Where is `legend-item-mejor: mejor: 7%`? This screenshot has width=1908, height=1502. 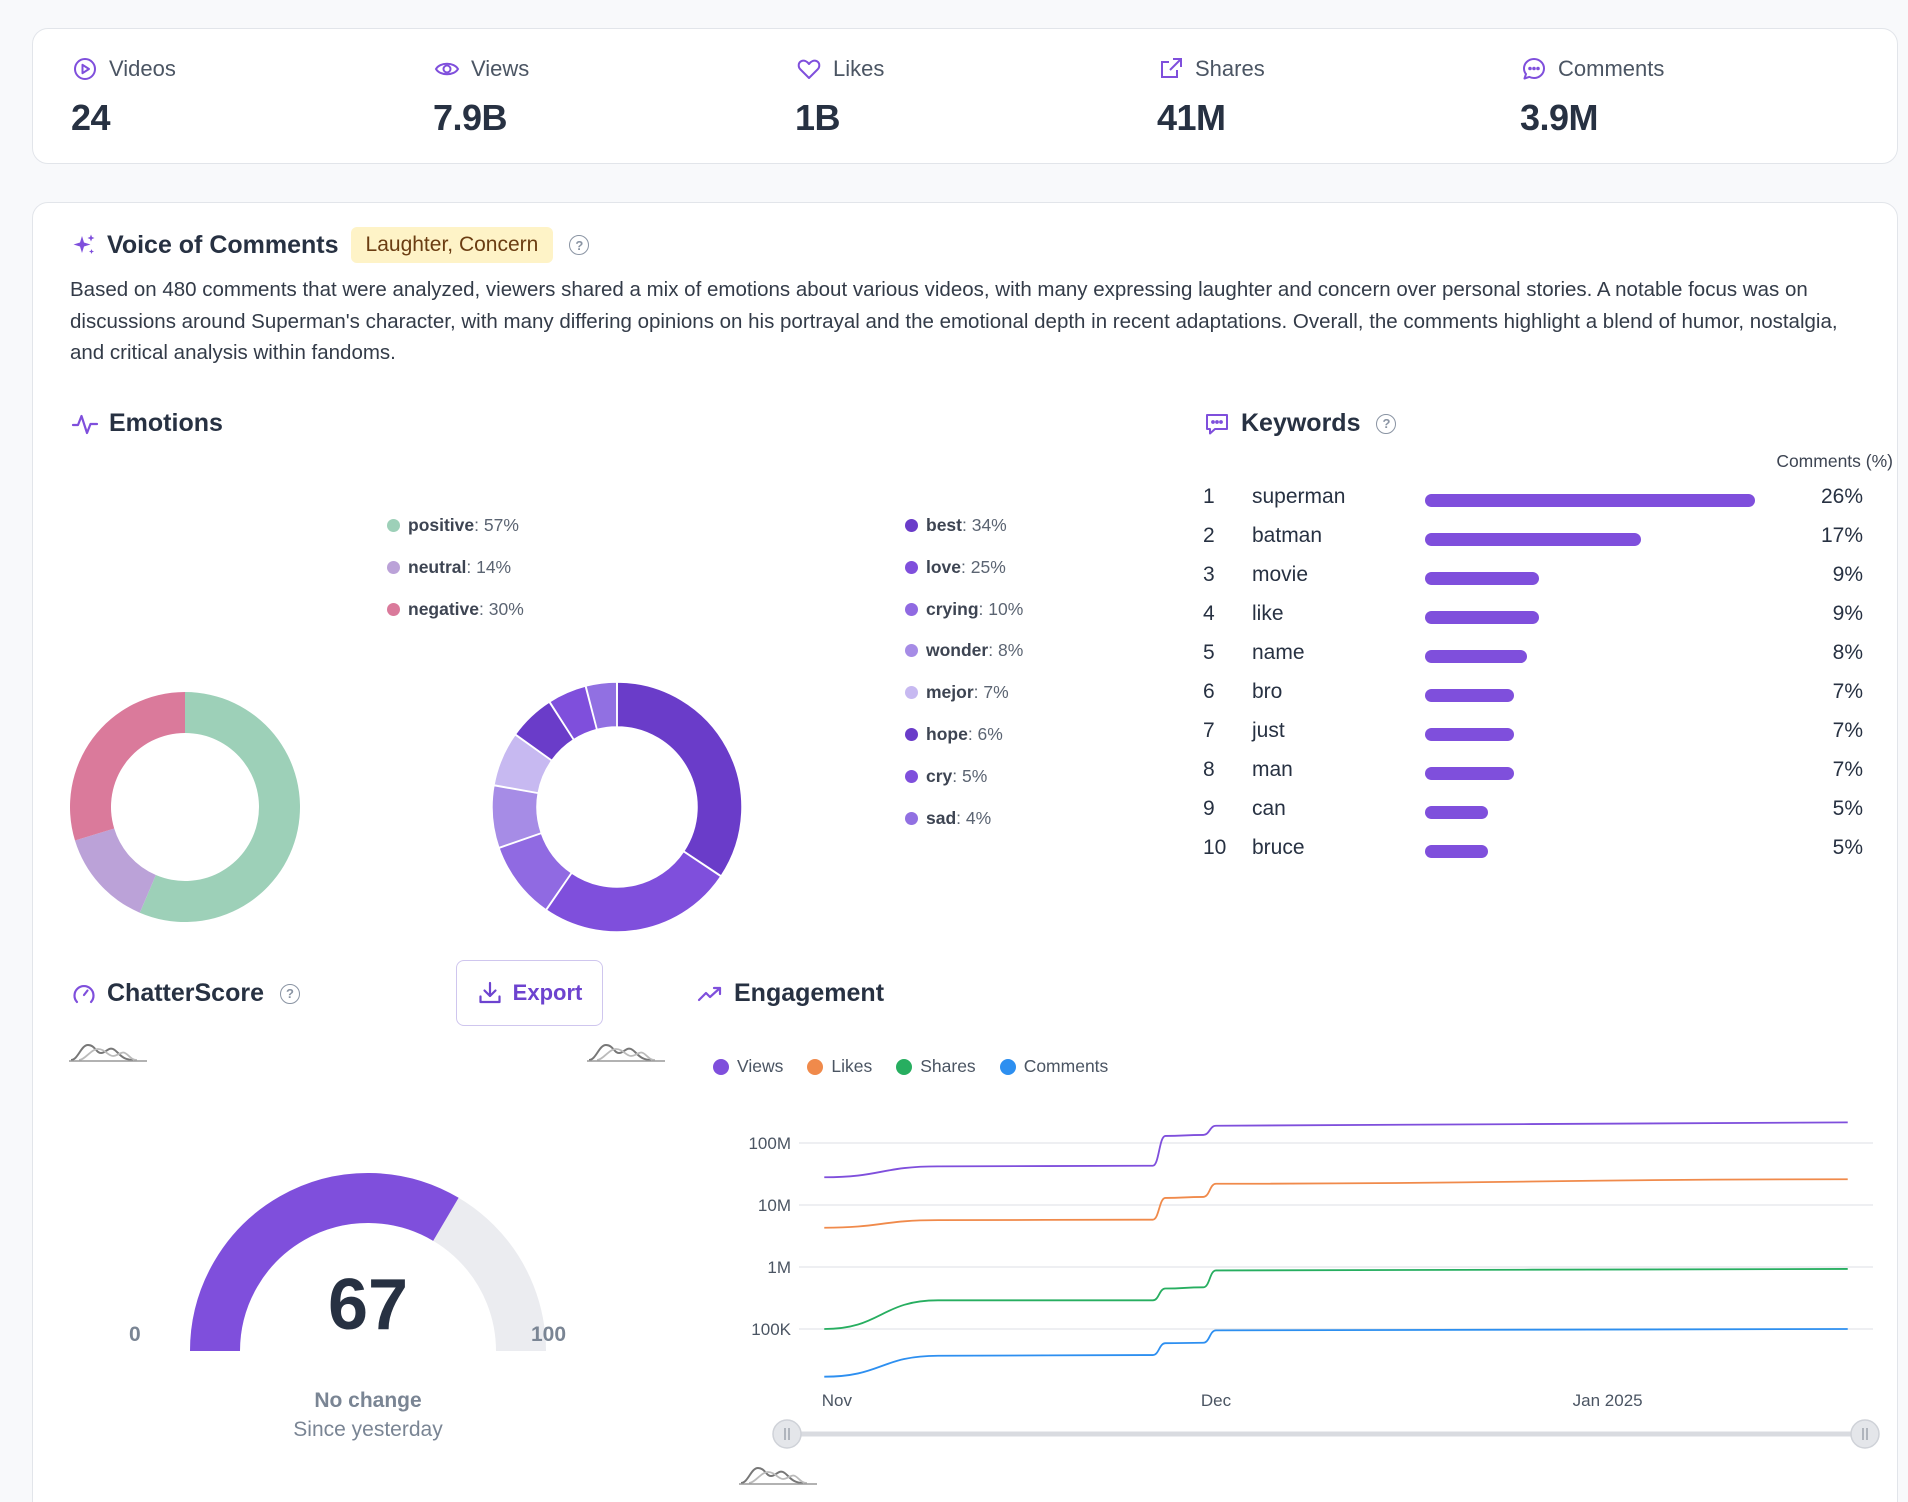
legend-item-mejor: mejor: 7% is located at coordinates (957, 692).